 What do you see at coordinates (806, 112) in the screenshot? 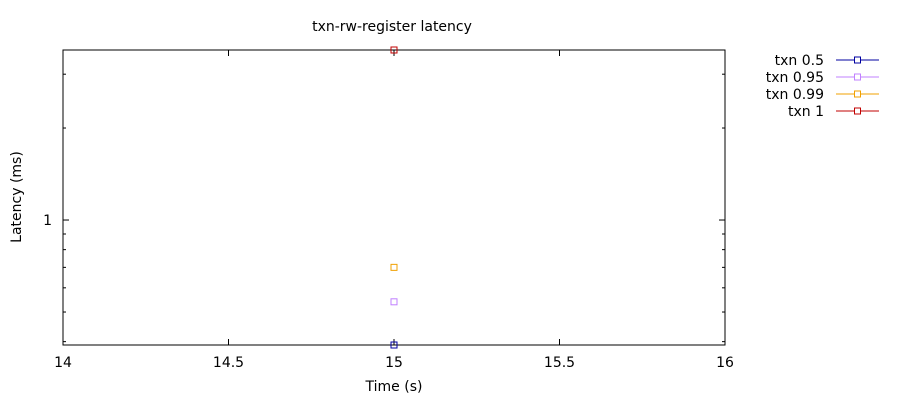
I see `legend-label: txn 1` at bounding box center [806, 112].